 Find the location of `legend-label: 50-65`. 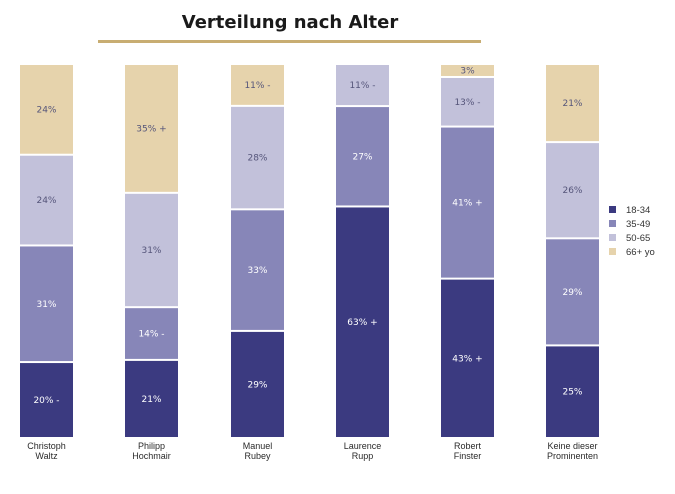

legend-label: 50-65 is located at coordinates (638, 238).